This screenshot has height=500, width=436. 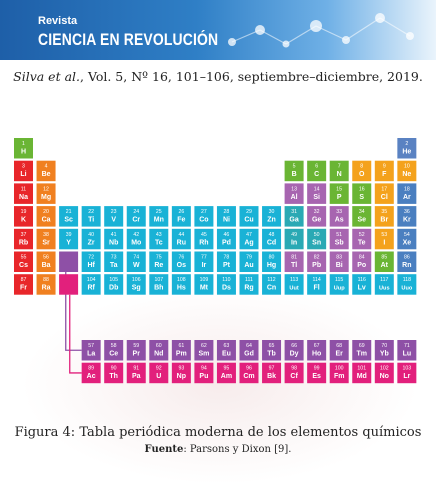 I want to click on atomic-number: 109, so click(x=204, y=280).